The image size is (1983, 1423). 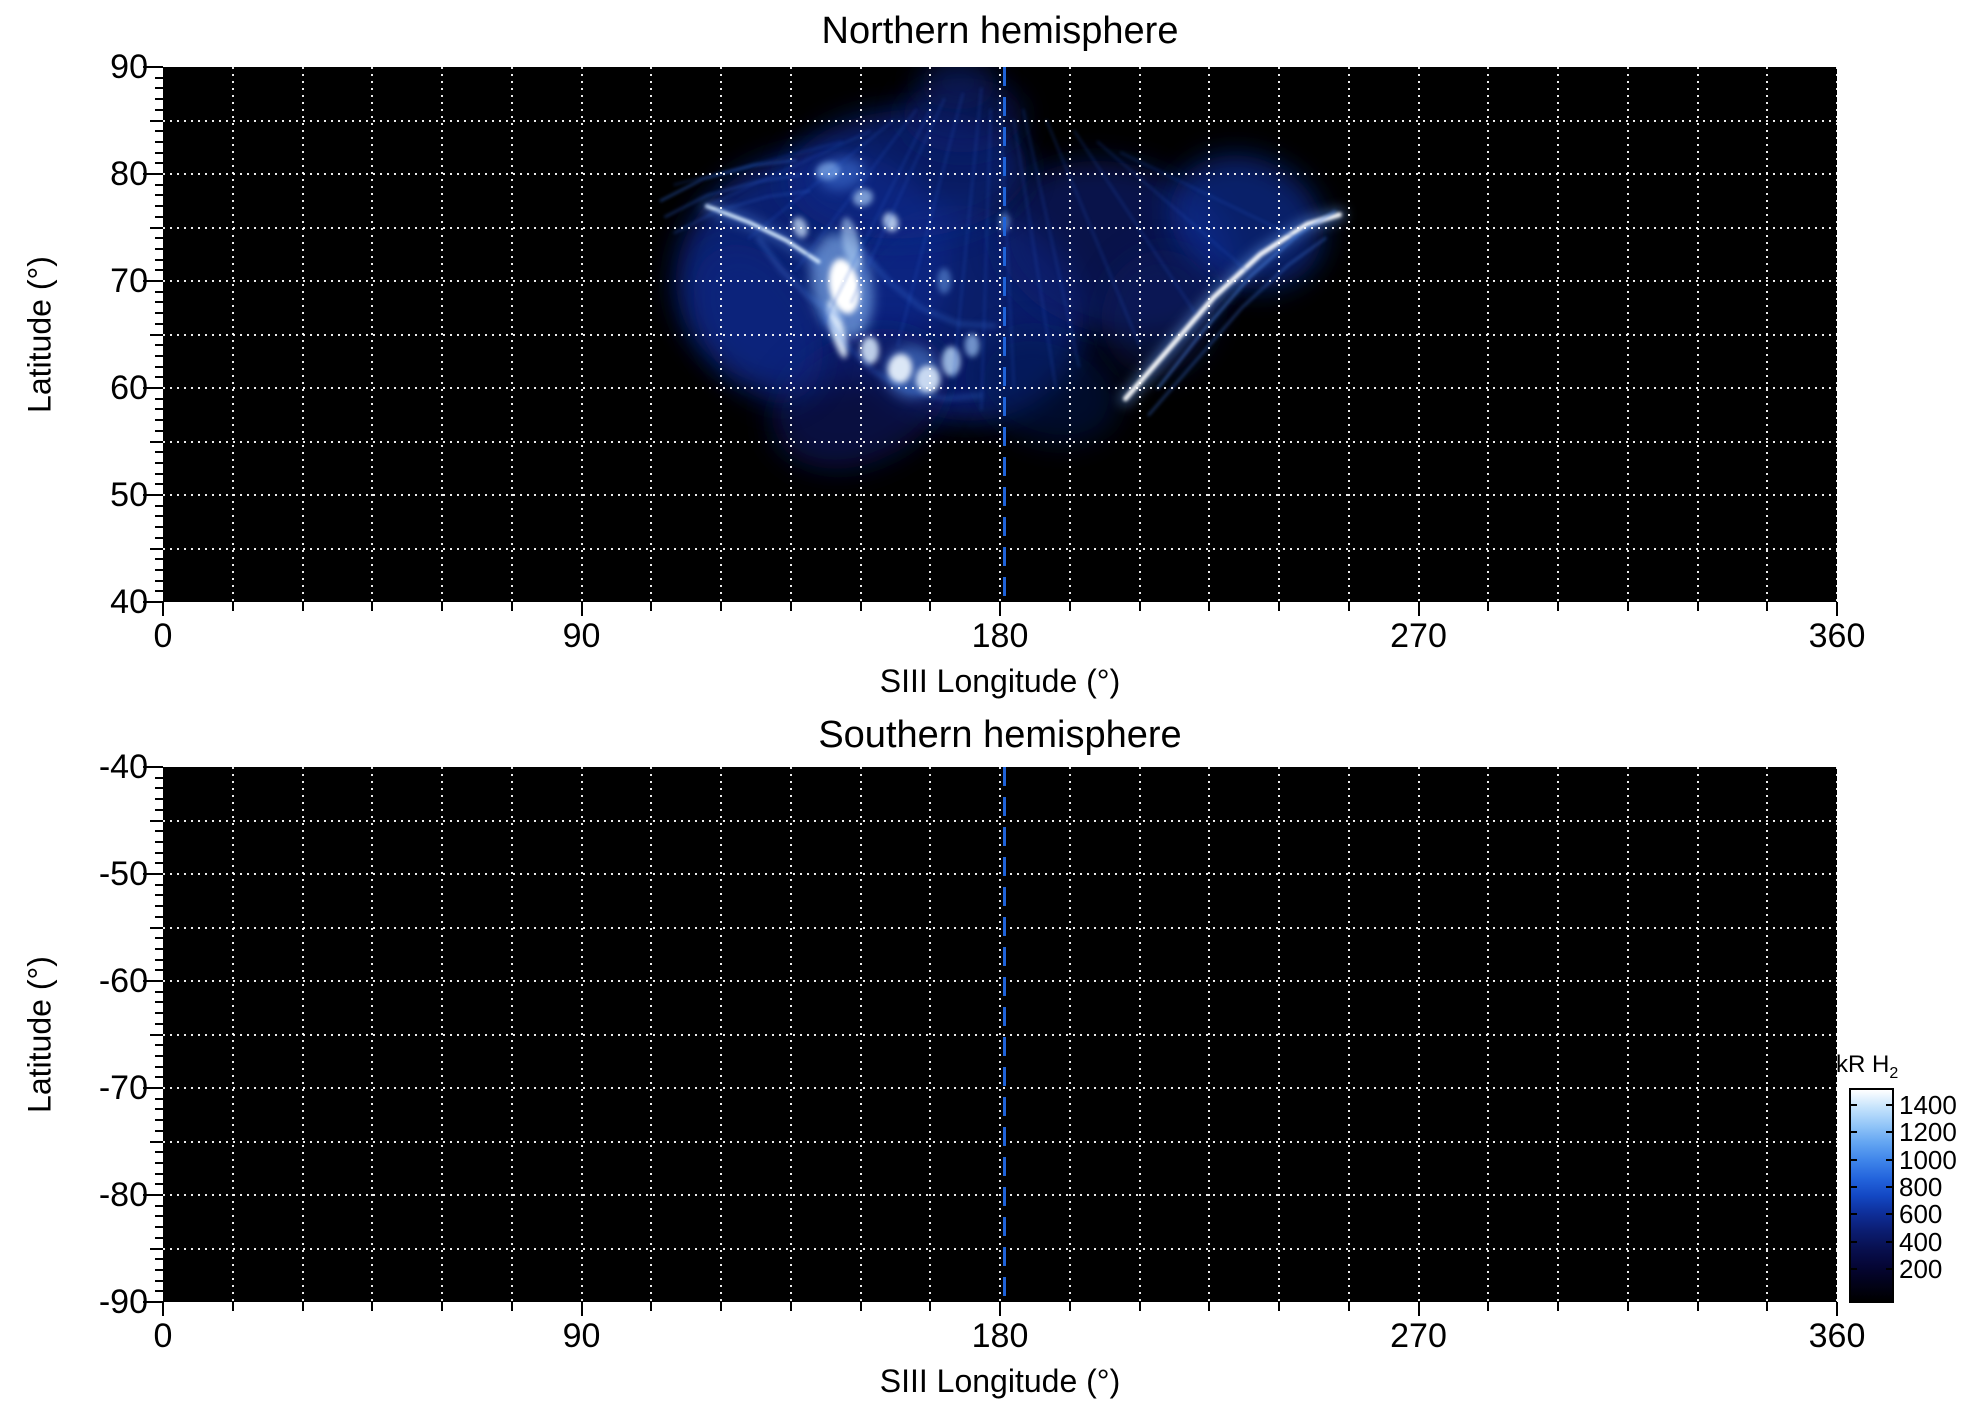 I want to click on panel-north-xlabel: SIII Longitude (°), so click(x=1000, y=681).